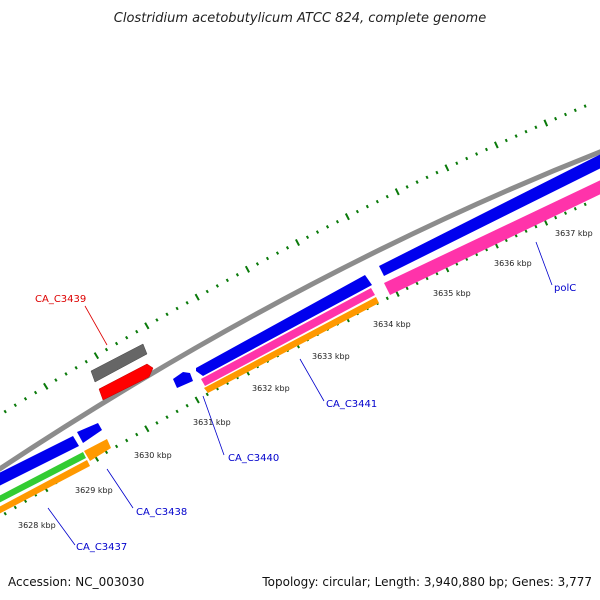 The width and height of the screenshot is (600, 600). Describe the element at coordinates (76, 582) in the screenshot. I see `accession-text: Accession: NC_003030` at that location.